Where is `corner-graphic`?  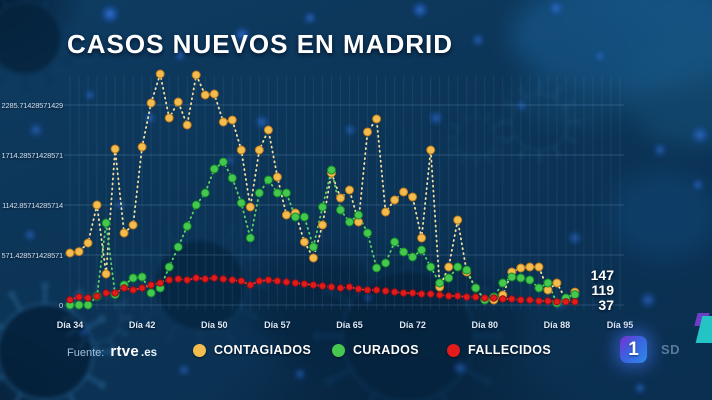
corner-graphic is located at coordinates (703, 328).